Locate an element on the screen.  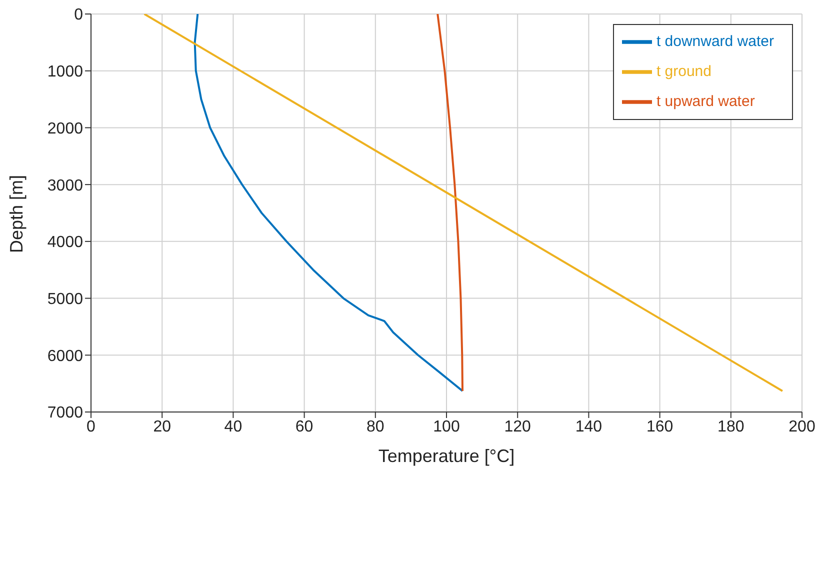
legend-label: t ground is located at coordinates (684, 71).